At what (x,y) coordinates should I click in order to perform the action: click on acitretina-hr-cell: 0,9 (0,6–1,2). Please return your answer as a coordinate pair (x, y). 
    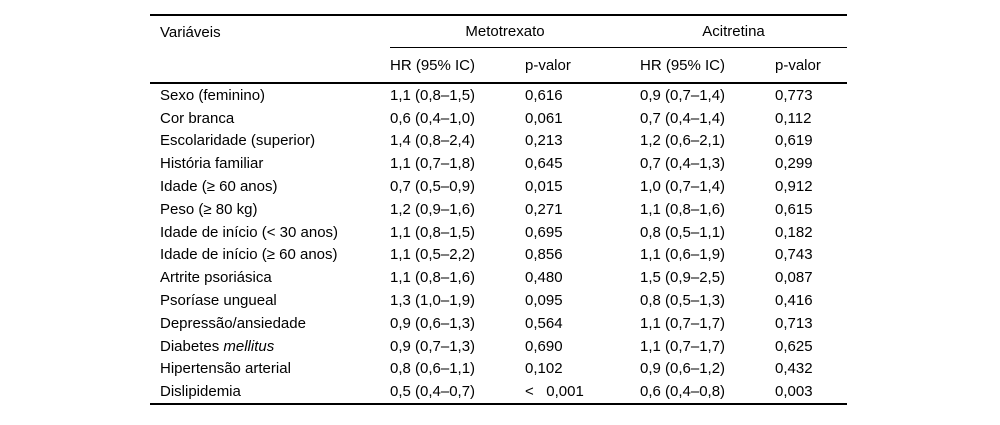
    Looking at the image, I should click on (683, 369).